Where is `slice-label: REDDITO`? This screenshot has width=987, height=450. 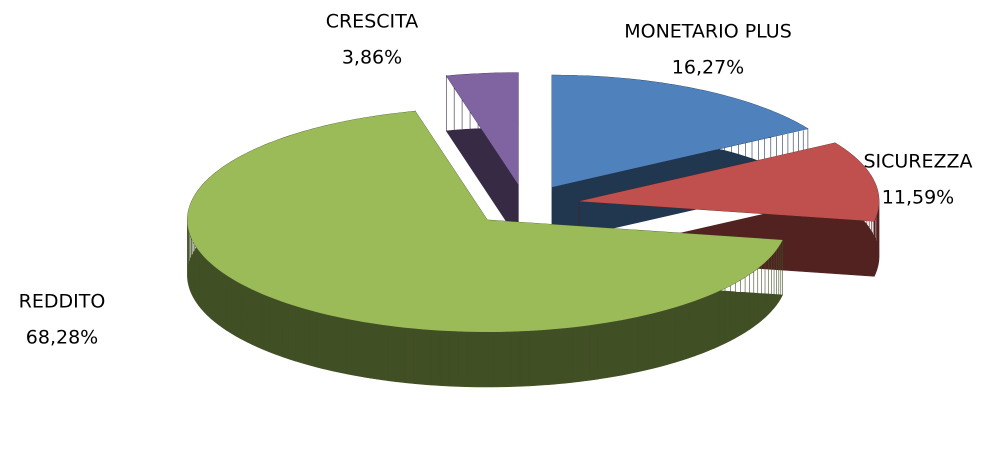
slice-label: REDDITO is located at coordinates (62, 302).